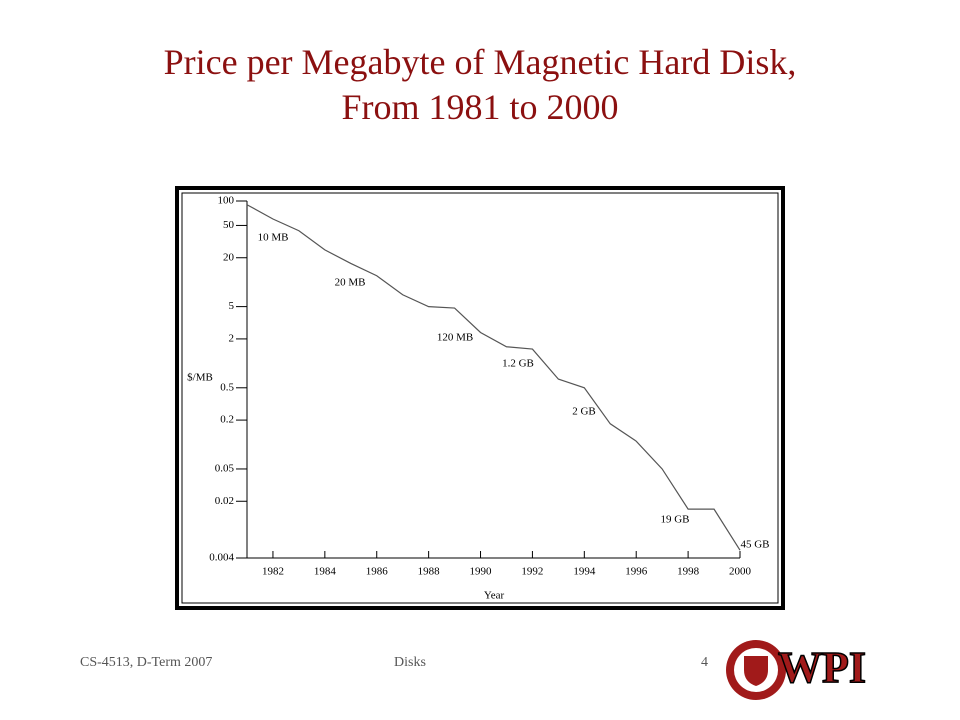 The image size is (960, 720). What do you see at coordinates (754, 545) in the screenshot?
I see `annotation: 45 GB` at bounding box center [754, 545].